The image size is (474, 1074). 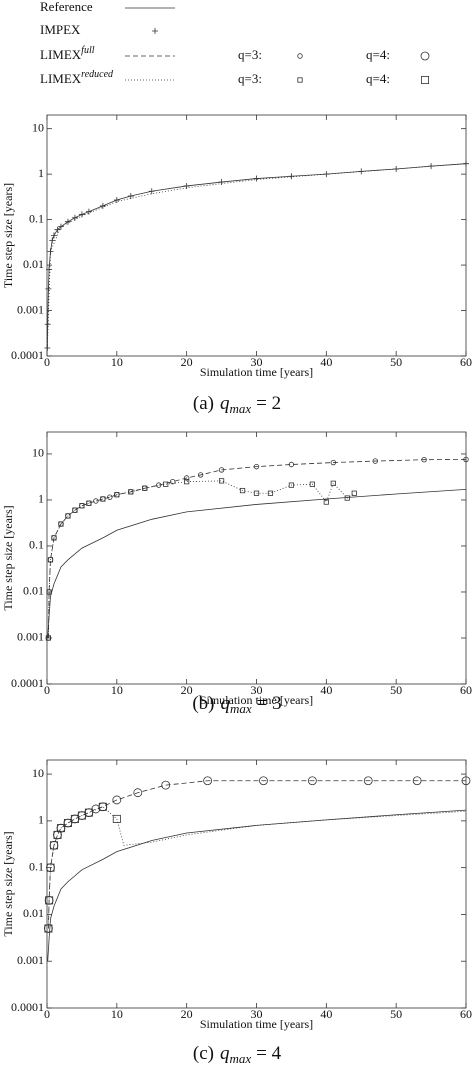 What do you see at coordinates (203, 403) in the screenshot?
I see `caption-label: (a)` at bounding box center [203, 403].